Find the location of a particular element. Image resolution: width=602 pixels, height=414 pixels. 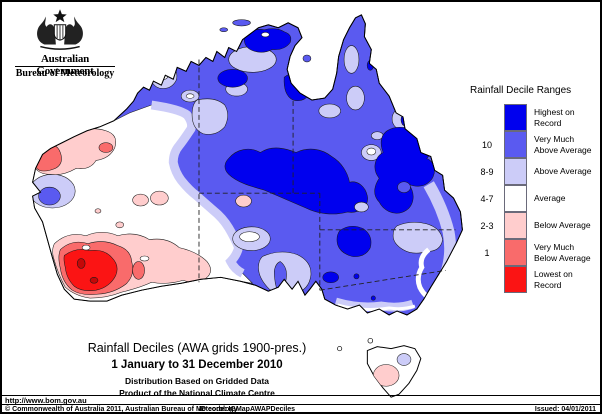

map-date-range: 1 January to 31 December 2010 is located at coordinates (197, 365).